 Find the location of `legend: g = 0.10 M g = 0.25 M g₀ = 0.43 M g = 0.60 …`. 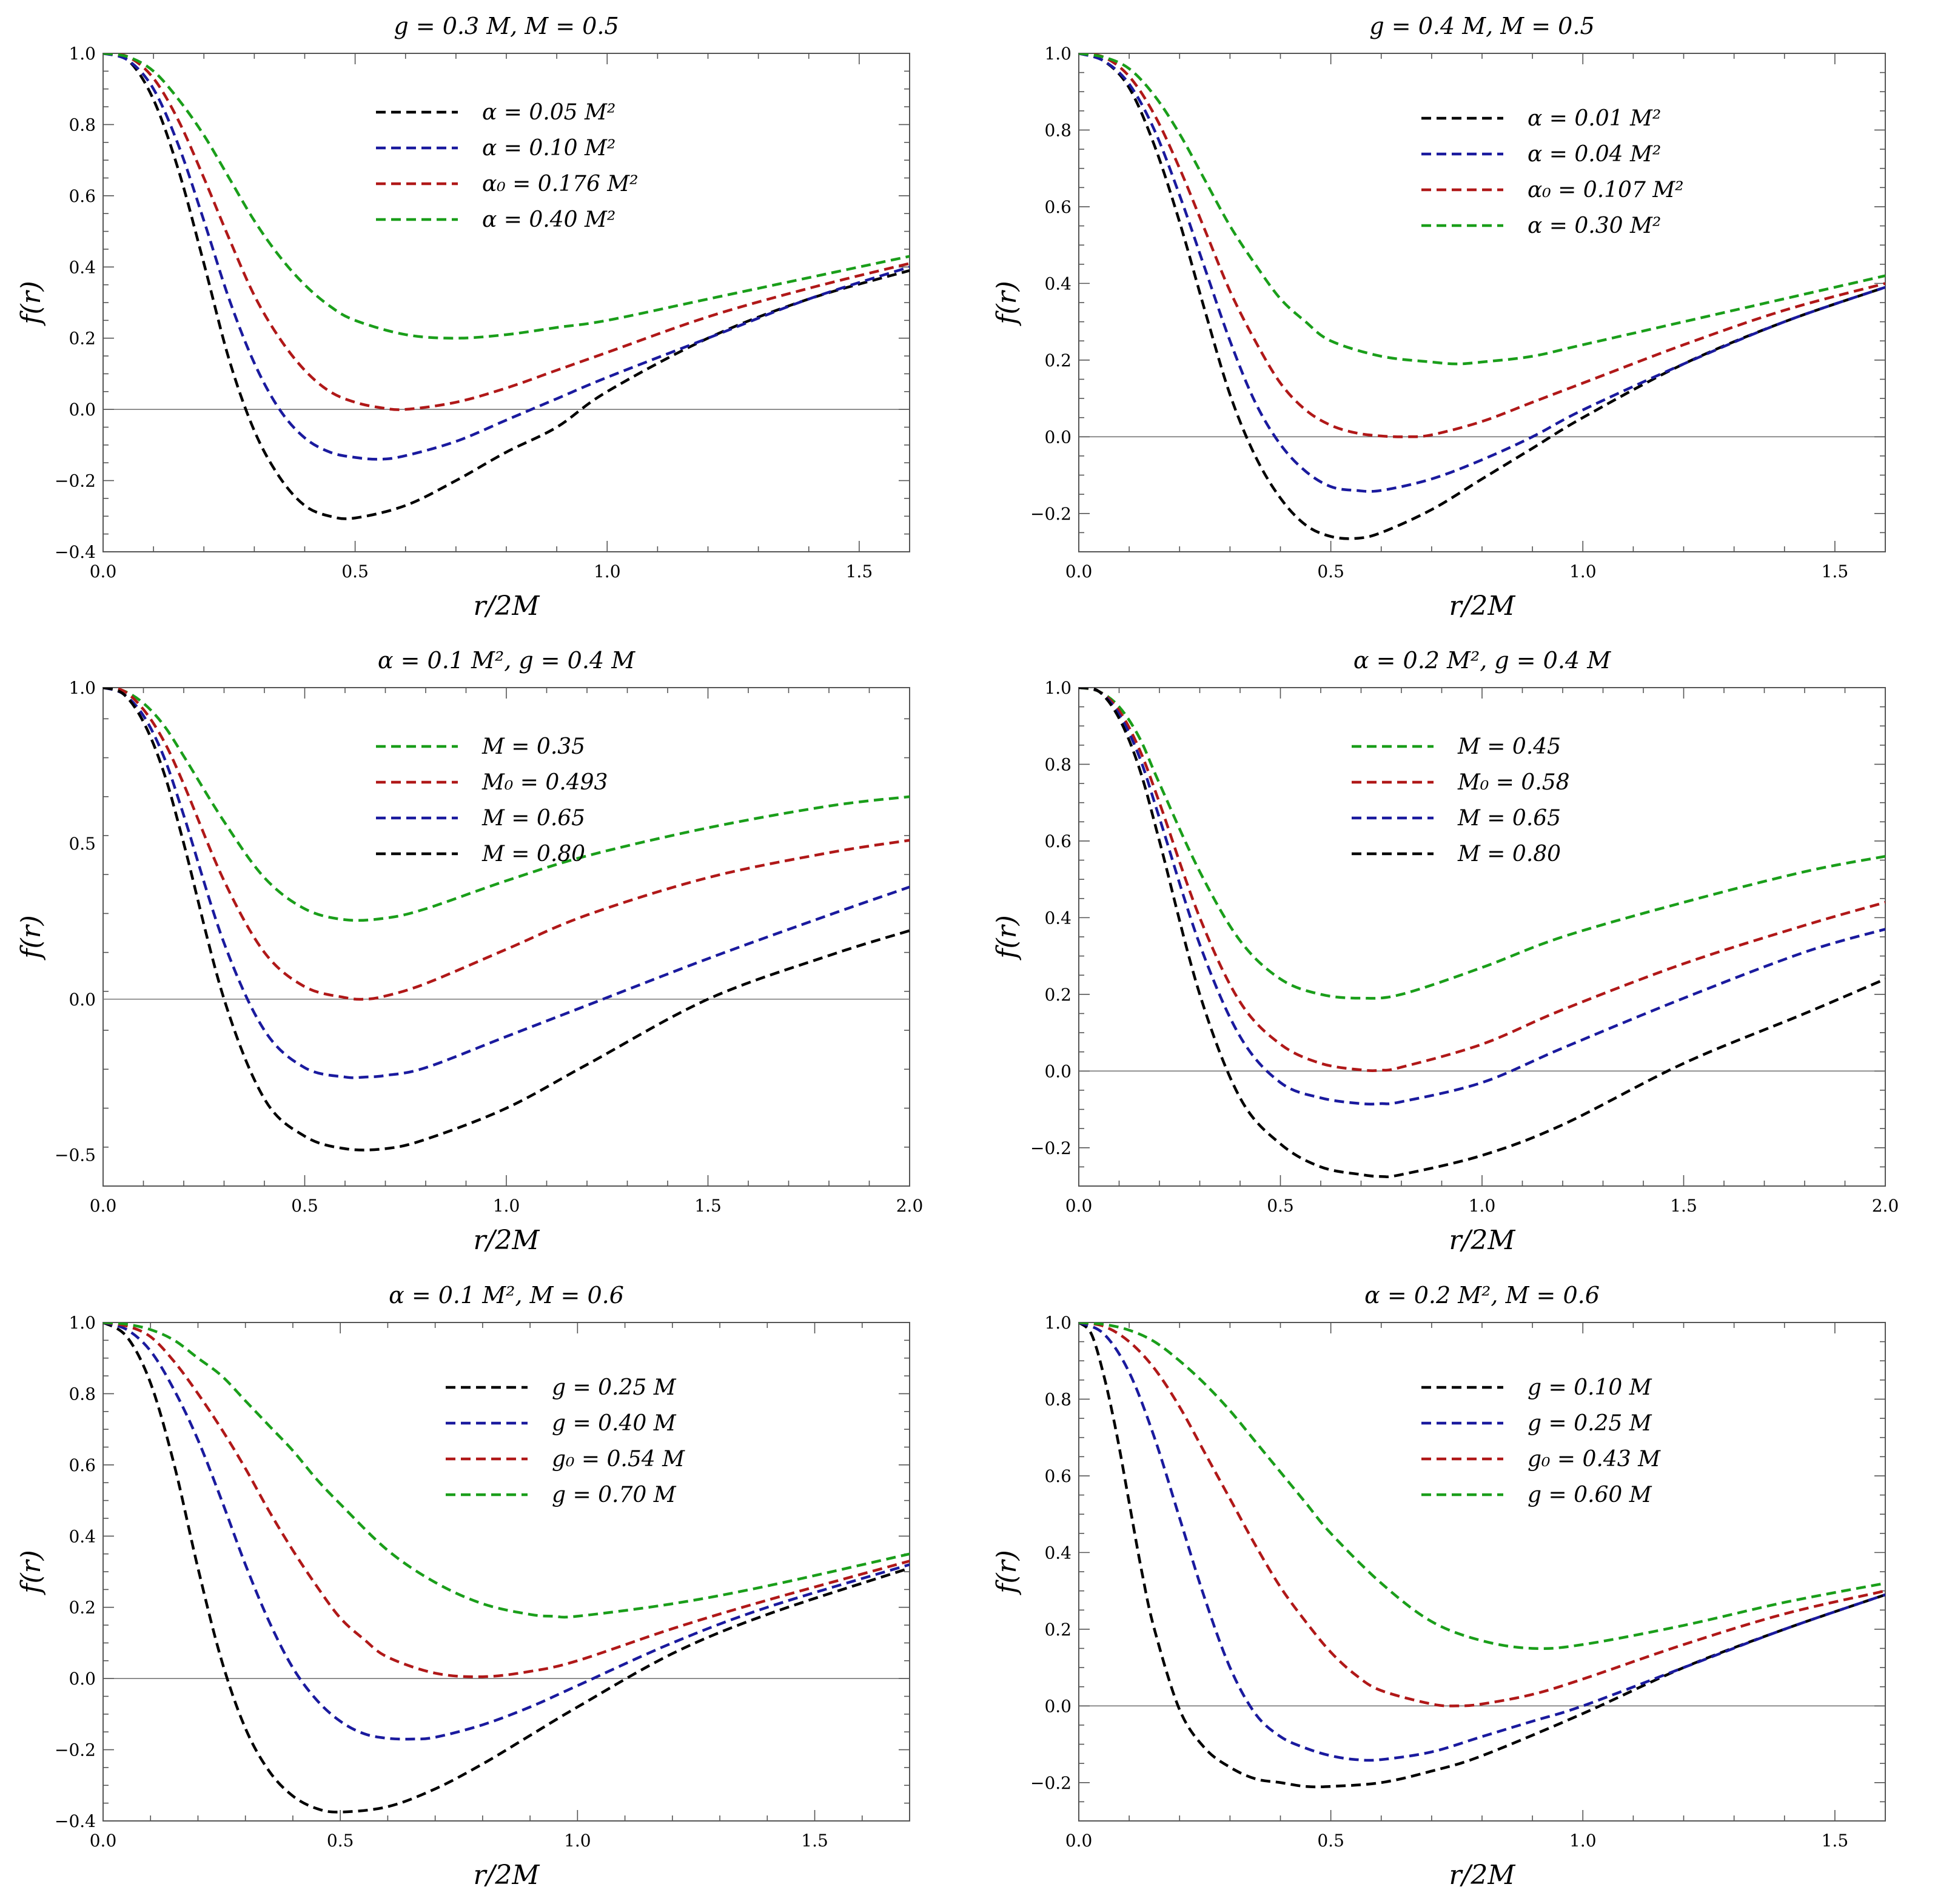

legend: g = 0.10 M g = 0.25 M g₀ = 0.43 M g = 0.60 … is located at coordinates (1541, 1441).